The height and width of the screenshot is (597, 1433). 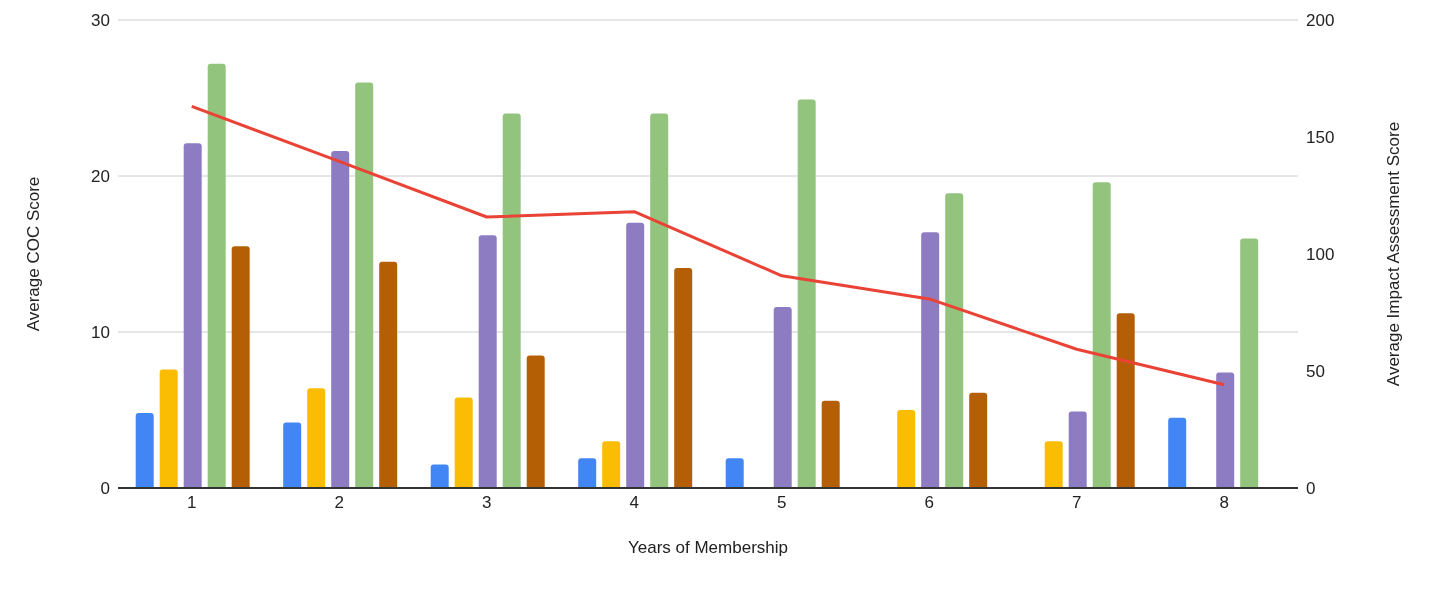 What do you see at coordinates (1224, 503) in the screenshot?
I see `x-tick-label: 8` at bounding box center [1224, 503].